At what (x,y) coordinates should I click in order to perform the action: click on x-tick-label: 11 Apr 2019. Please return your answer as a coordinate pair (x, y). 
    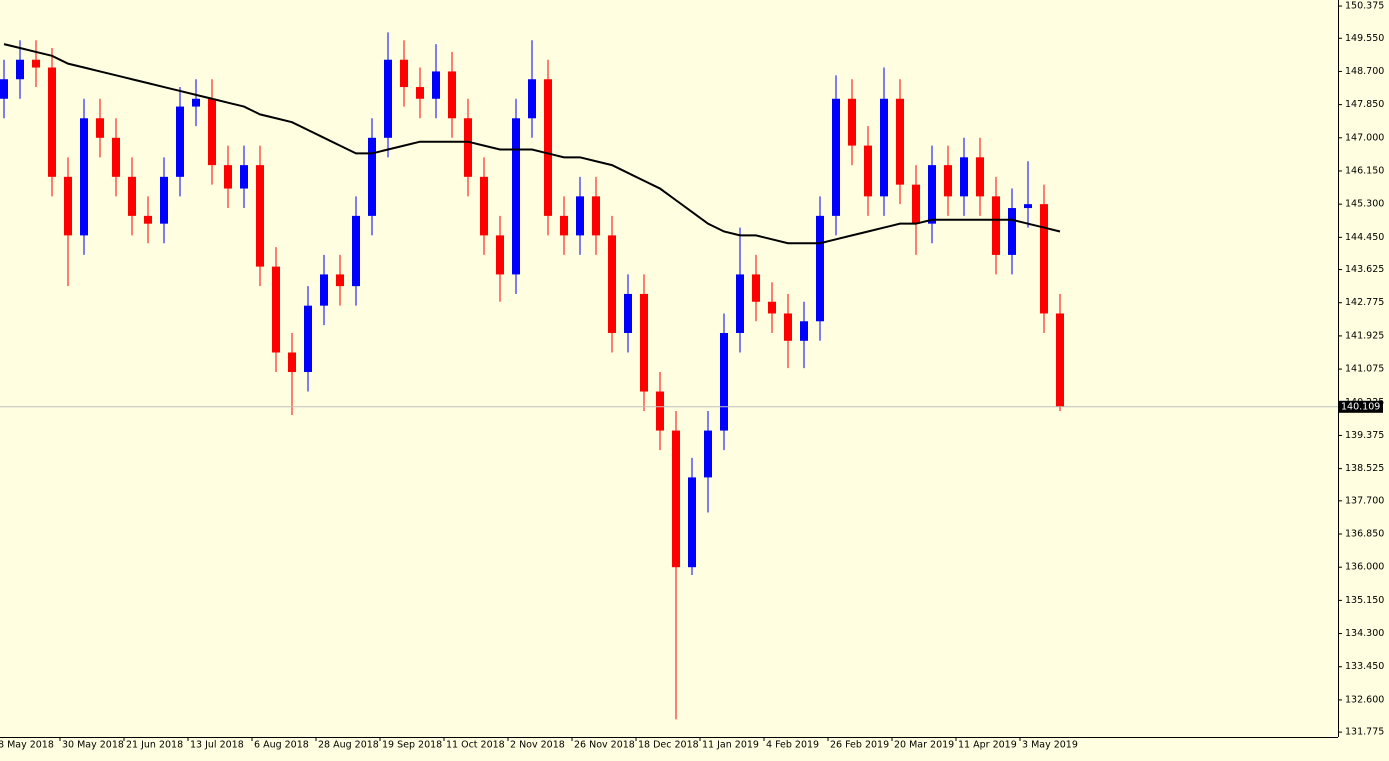
    Looking at the image, I should click on (987, 745).